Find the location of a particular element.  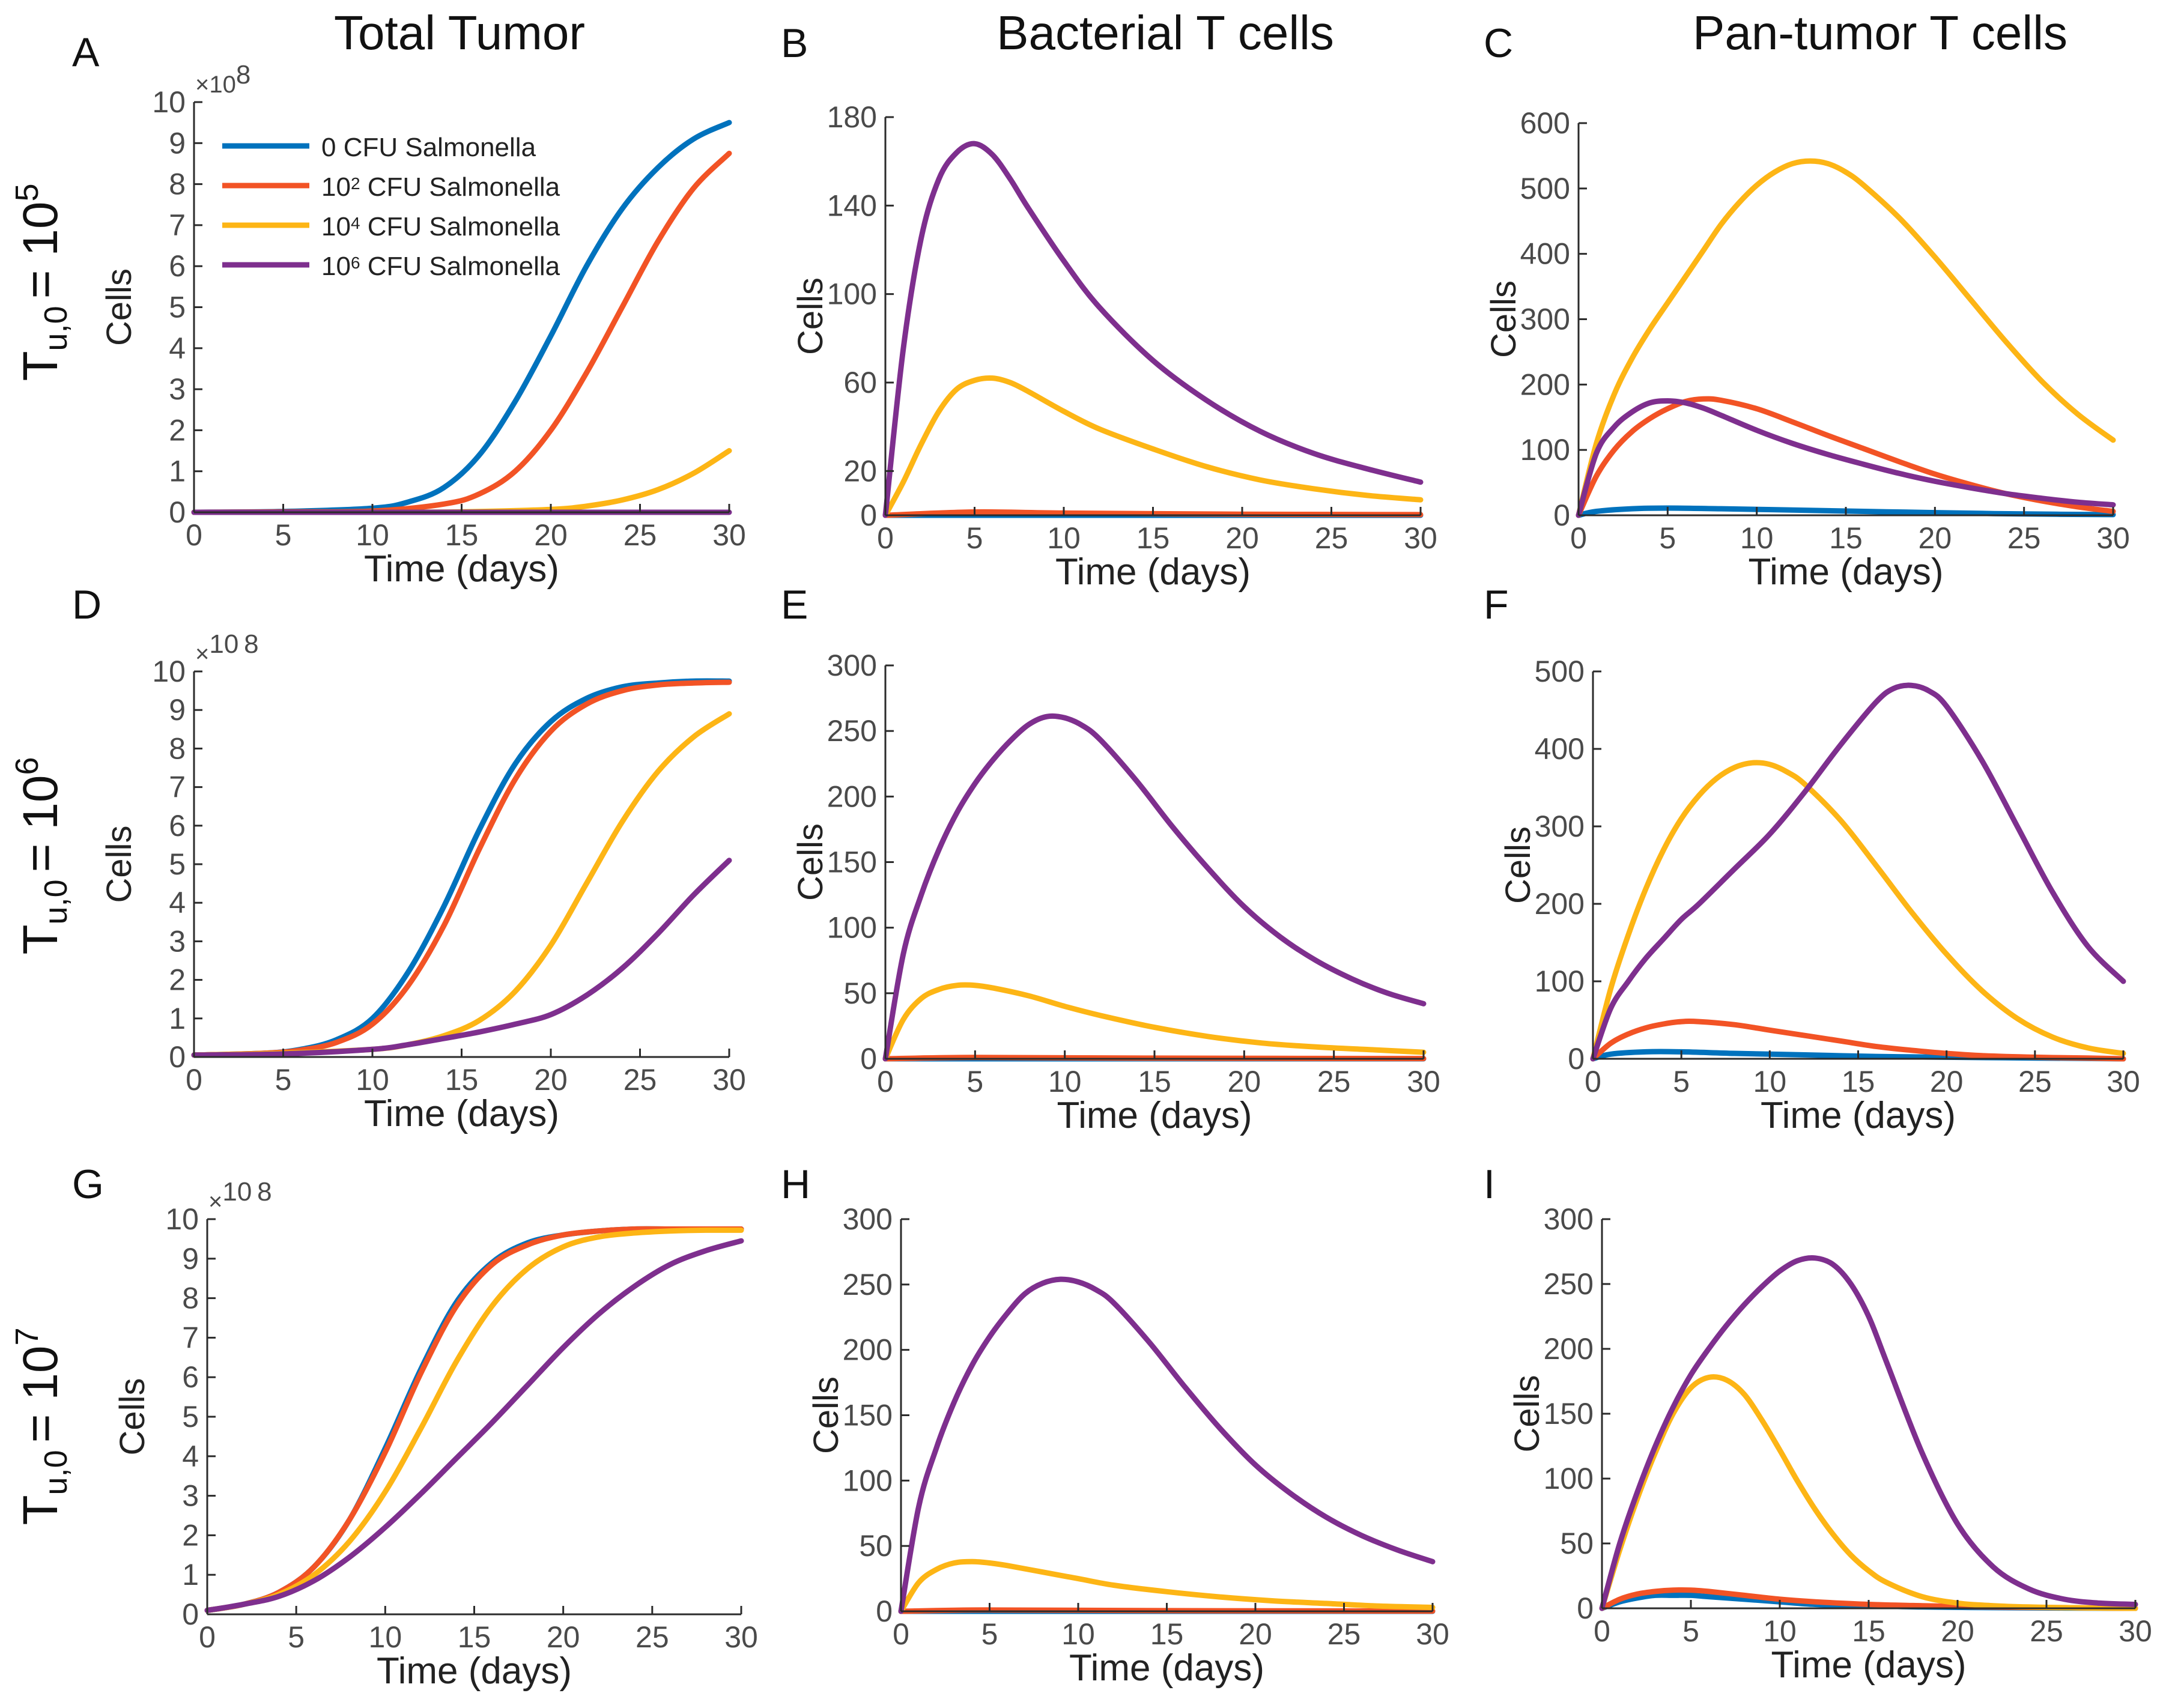

panel-letter: I is located at coordinates (1489, 1184).